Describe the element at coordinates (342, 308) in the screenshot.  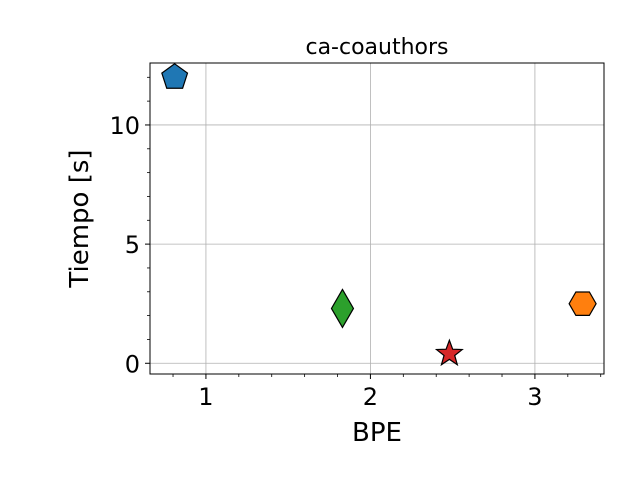
I see `thin-diamond-marker` at that location.